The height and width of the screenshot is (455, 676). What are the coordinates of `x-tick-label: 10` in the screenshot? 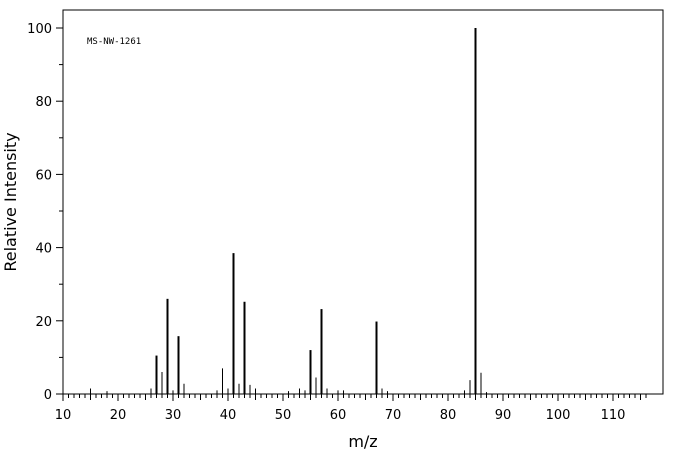 It's located at (63, 415).